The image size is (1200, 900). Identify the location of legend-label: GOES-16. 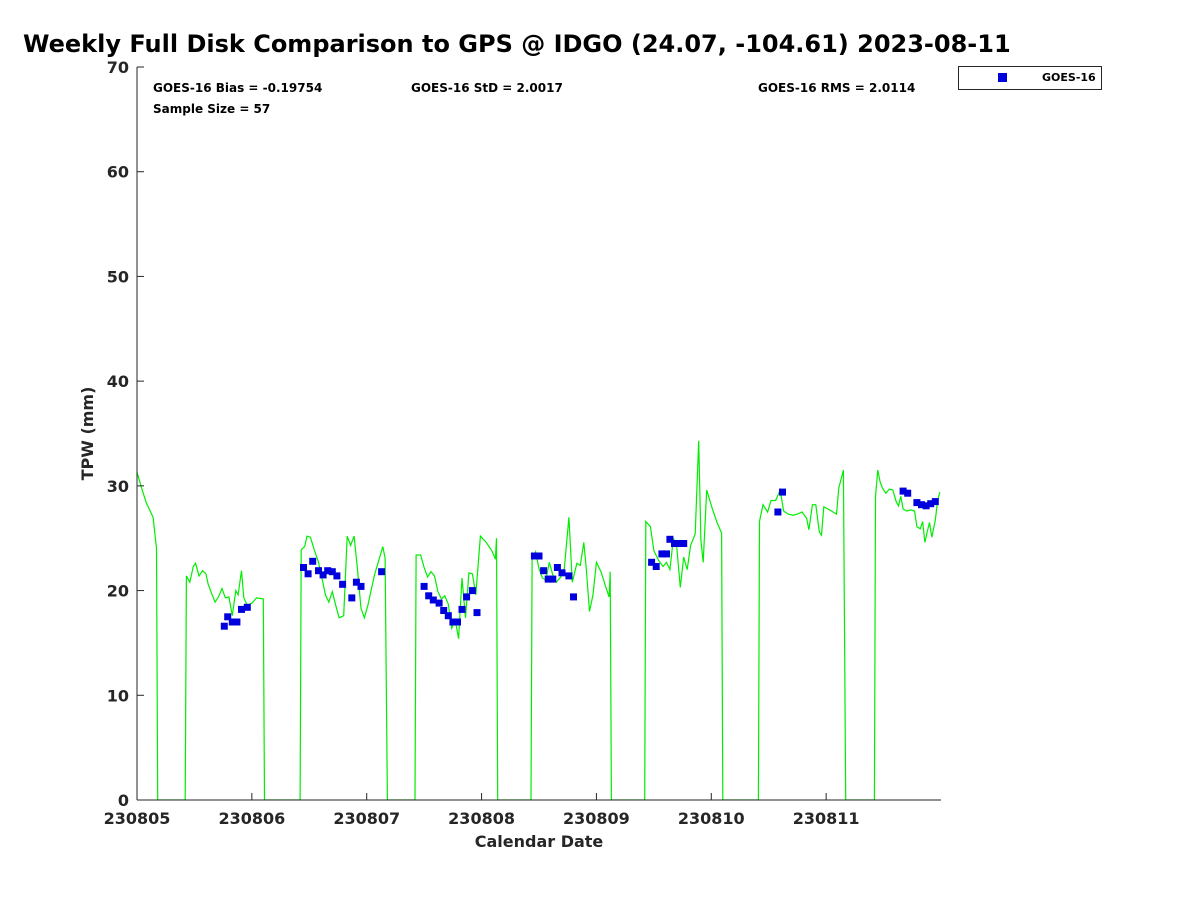
(1069, 77).